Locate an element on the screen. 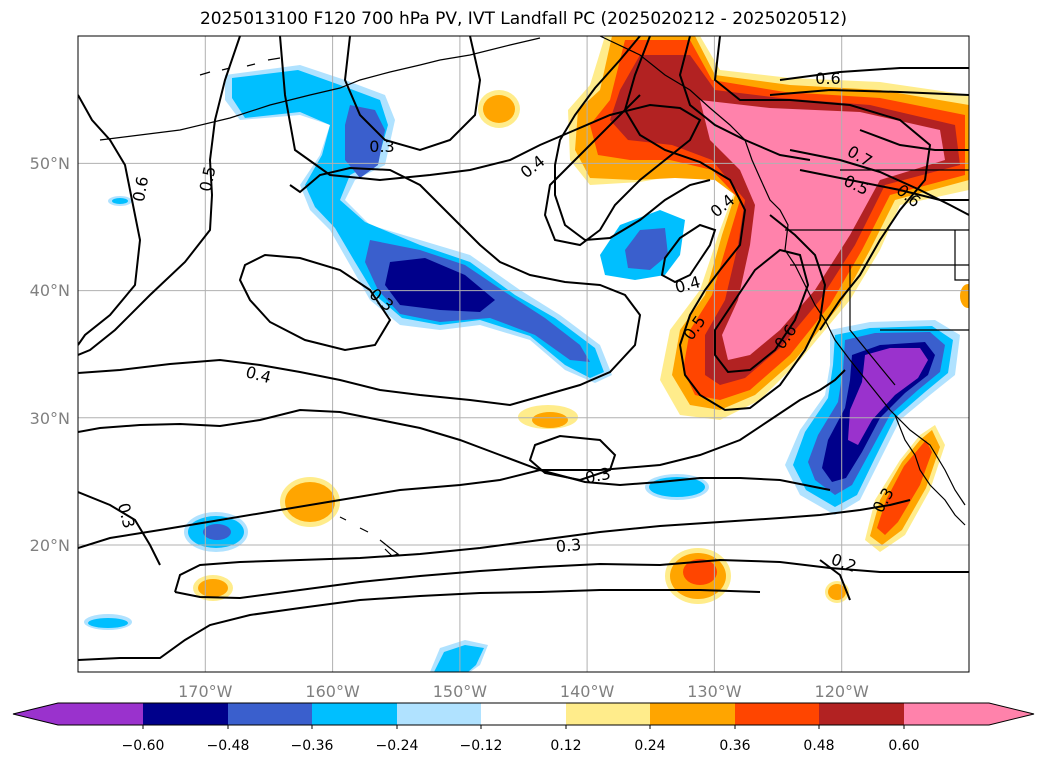  colorbar-tick-label: −0.36 is located at coordinates (312, 746).